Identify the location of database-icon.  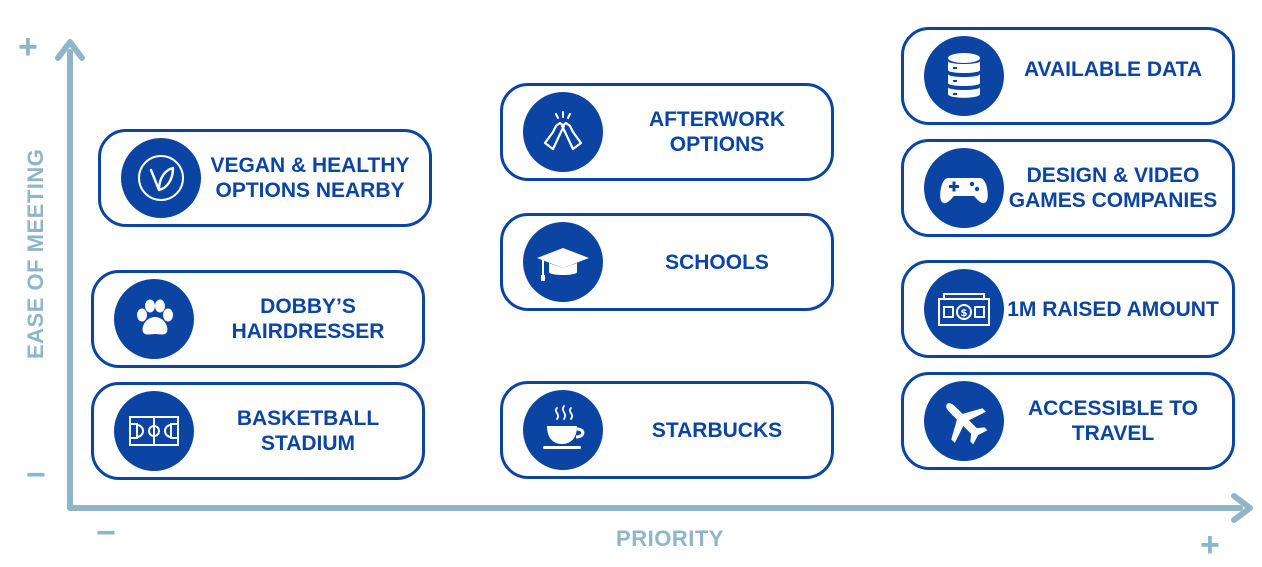
(964, 76).